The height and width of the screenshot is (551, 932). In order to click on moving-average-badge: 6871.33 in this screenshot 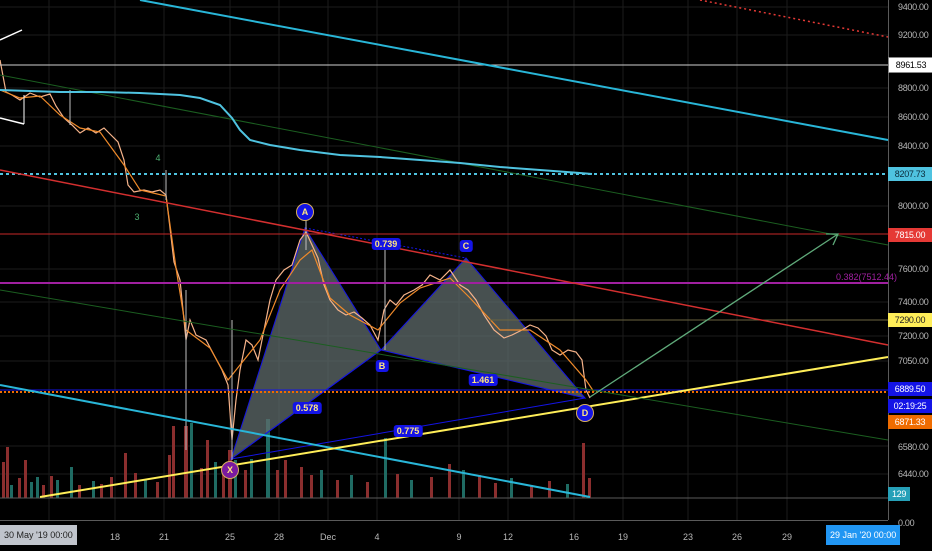, I will do `click(910, 422)`.